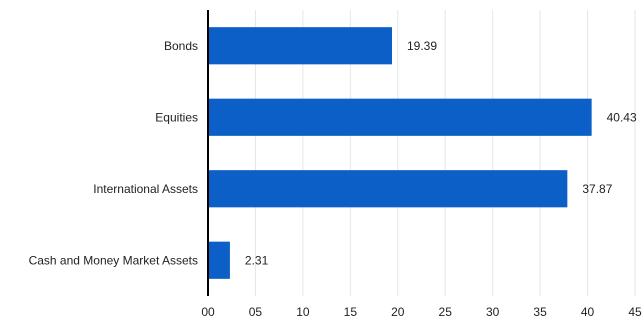  What do you see at coordinates (622, 117) in the screenshot?
I see `value-label: 40.43` at bounding box center [622, 117].